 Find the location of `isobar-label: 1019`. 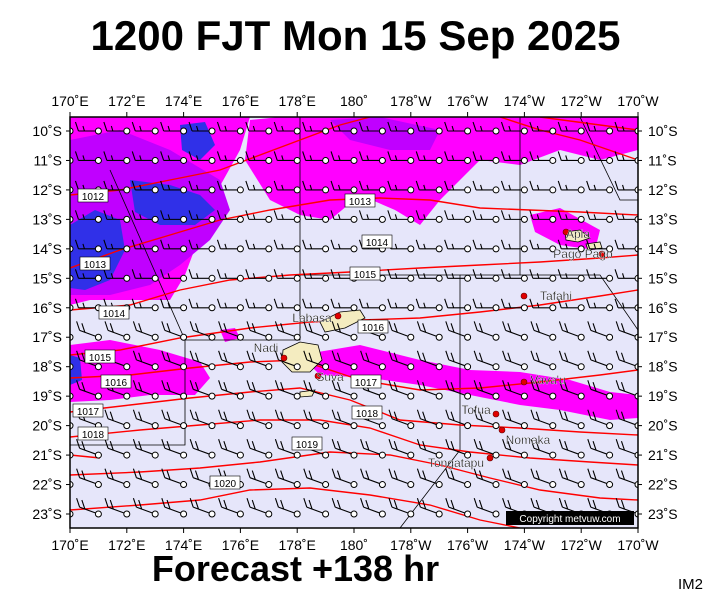

isobar-label: 1019 is located at coordinates (307, 443).